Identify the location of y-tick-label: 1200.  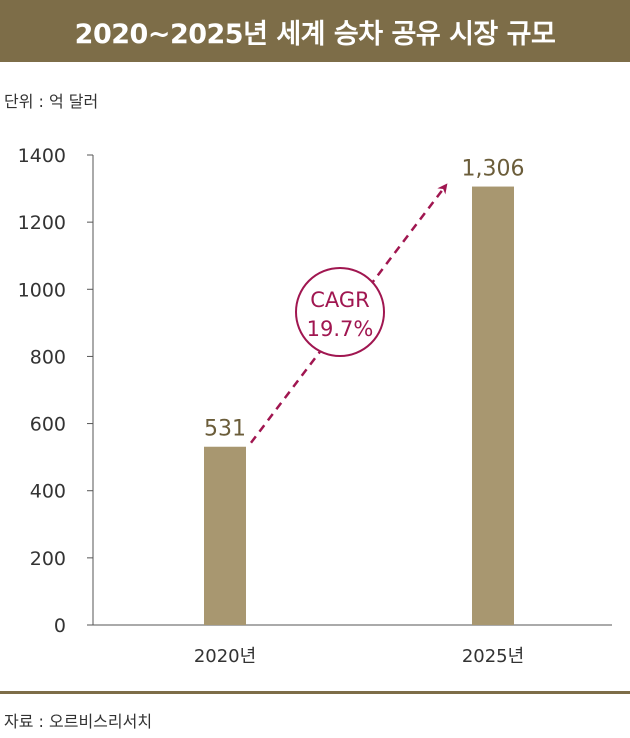
(42, 223).